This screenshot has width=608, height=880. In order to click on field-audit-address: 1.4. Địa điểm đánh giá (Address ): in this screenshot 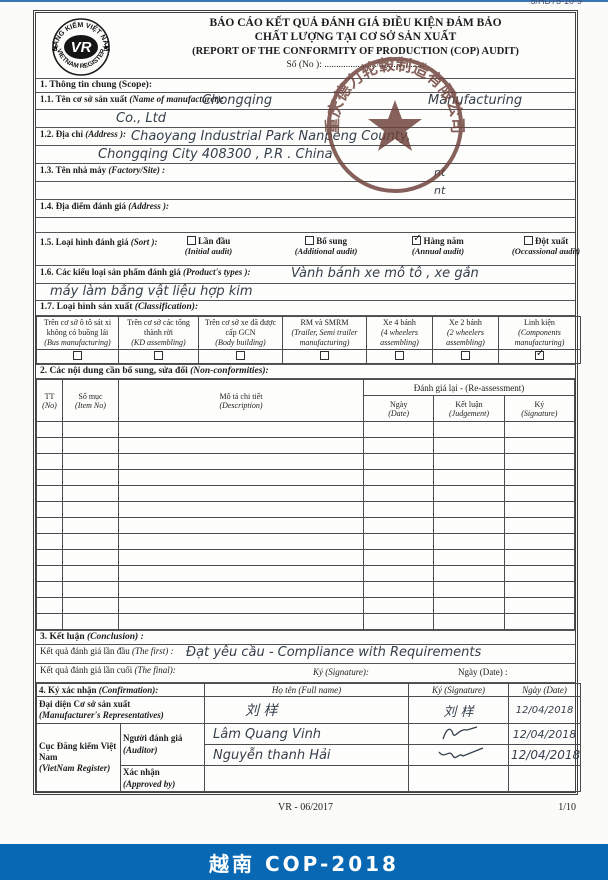, I will do `click(305, 209)`.